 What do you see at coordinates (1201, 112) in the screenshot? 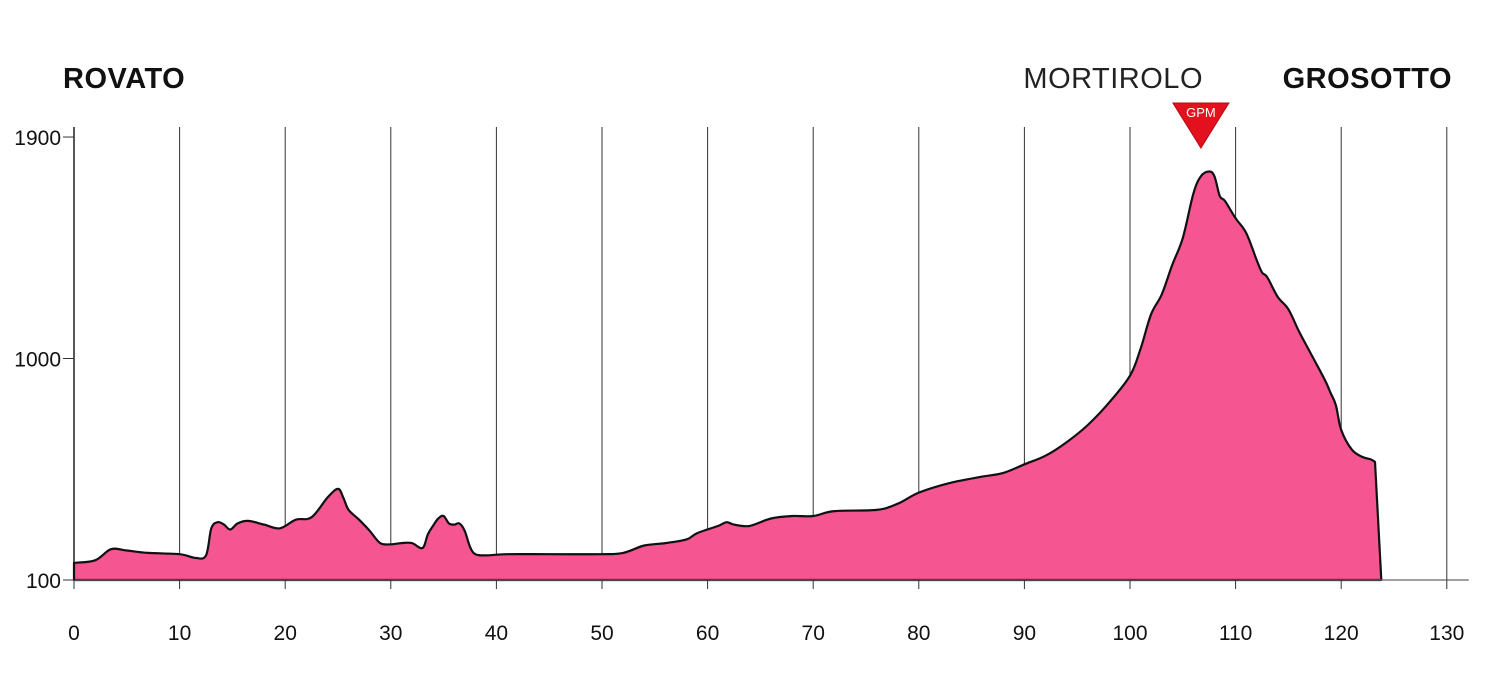
I see `gpm-badge-label: GPM` at bounding box center [1201, 112].